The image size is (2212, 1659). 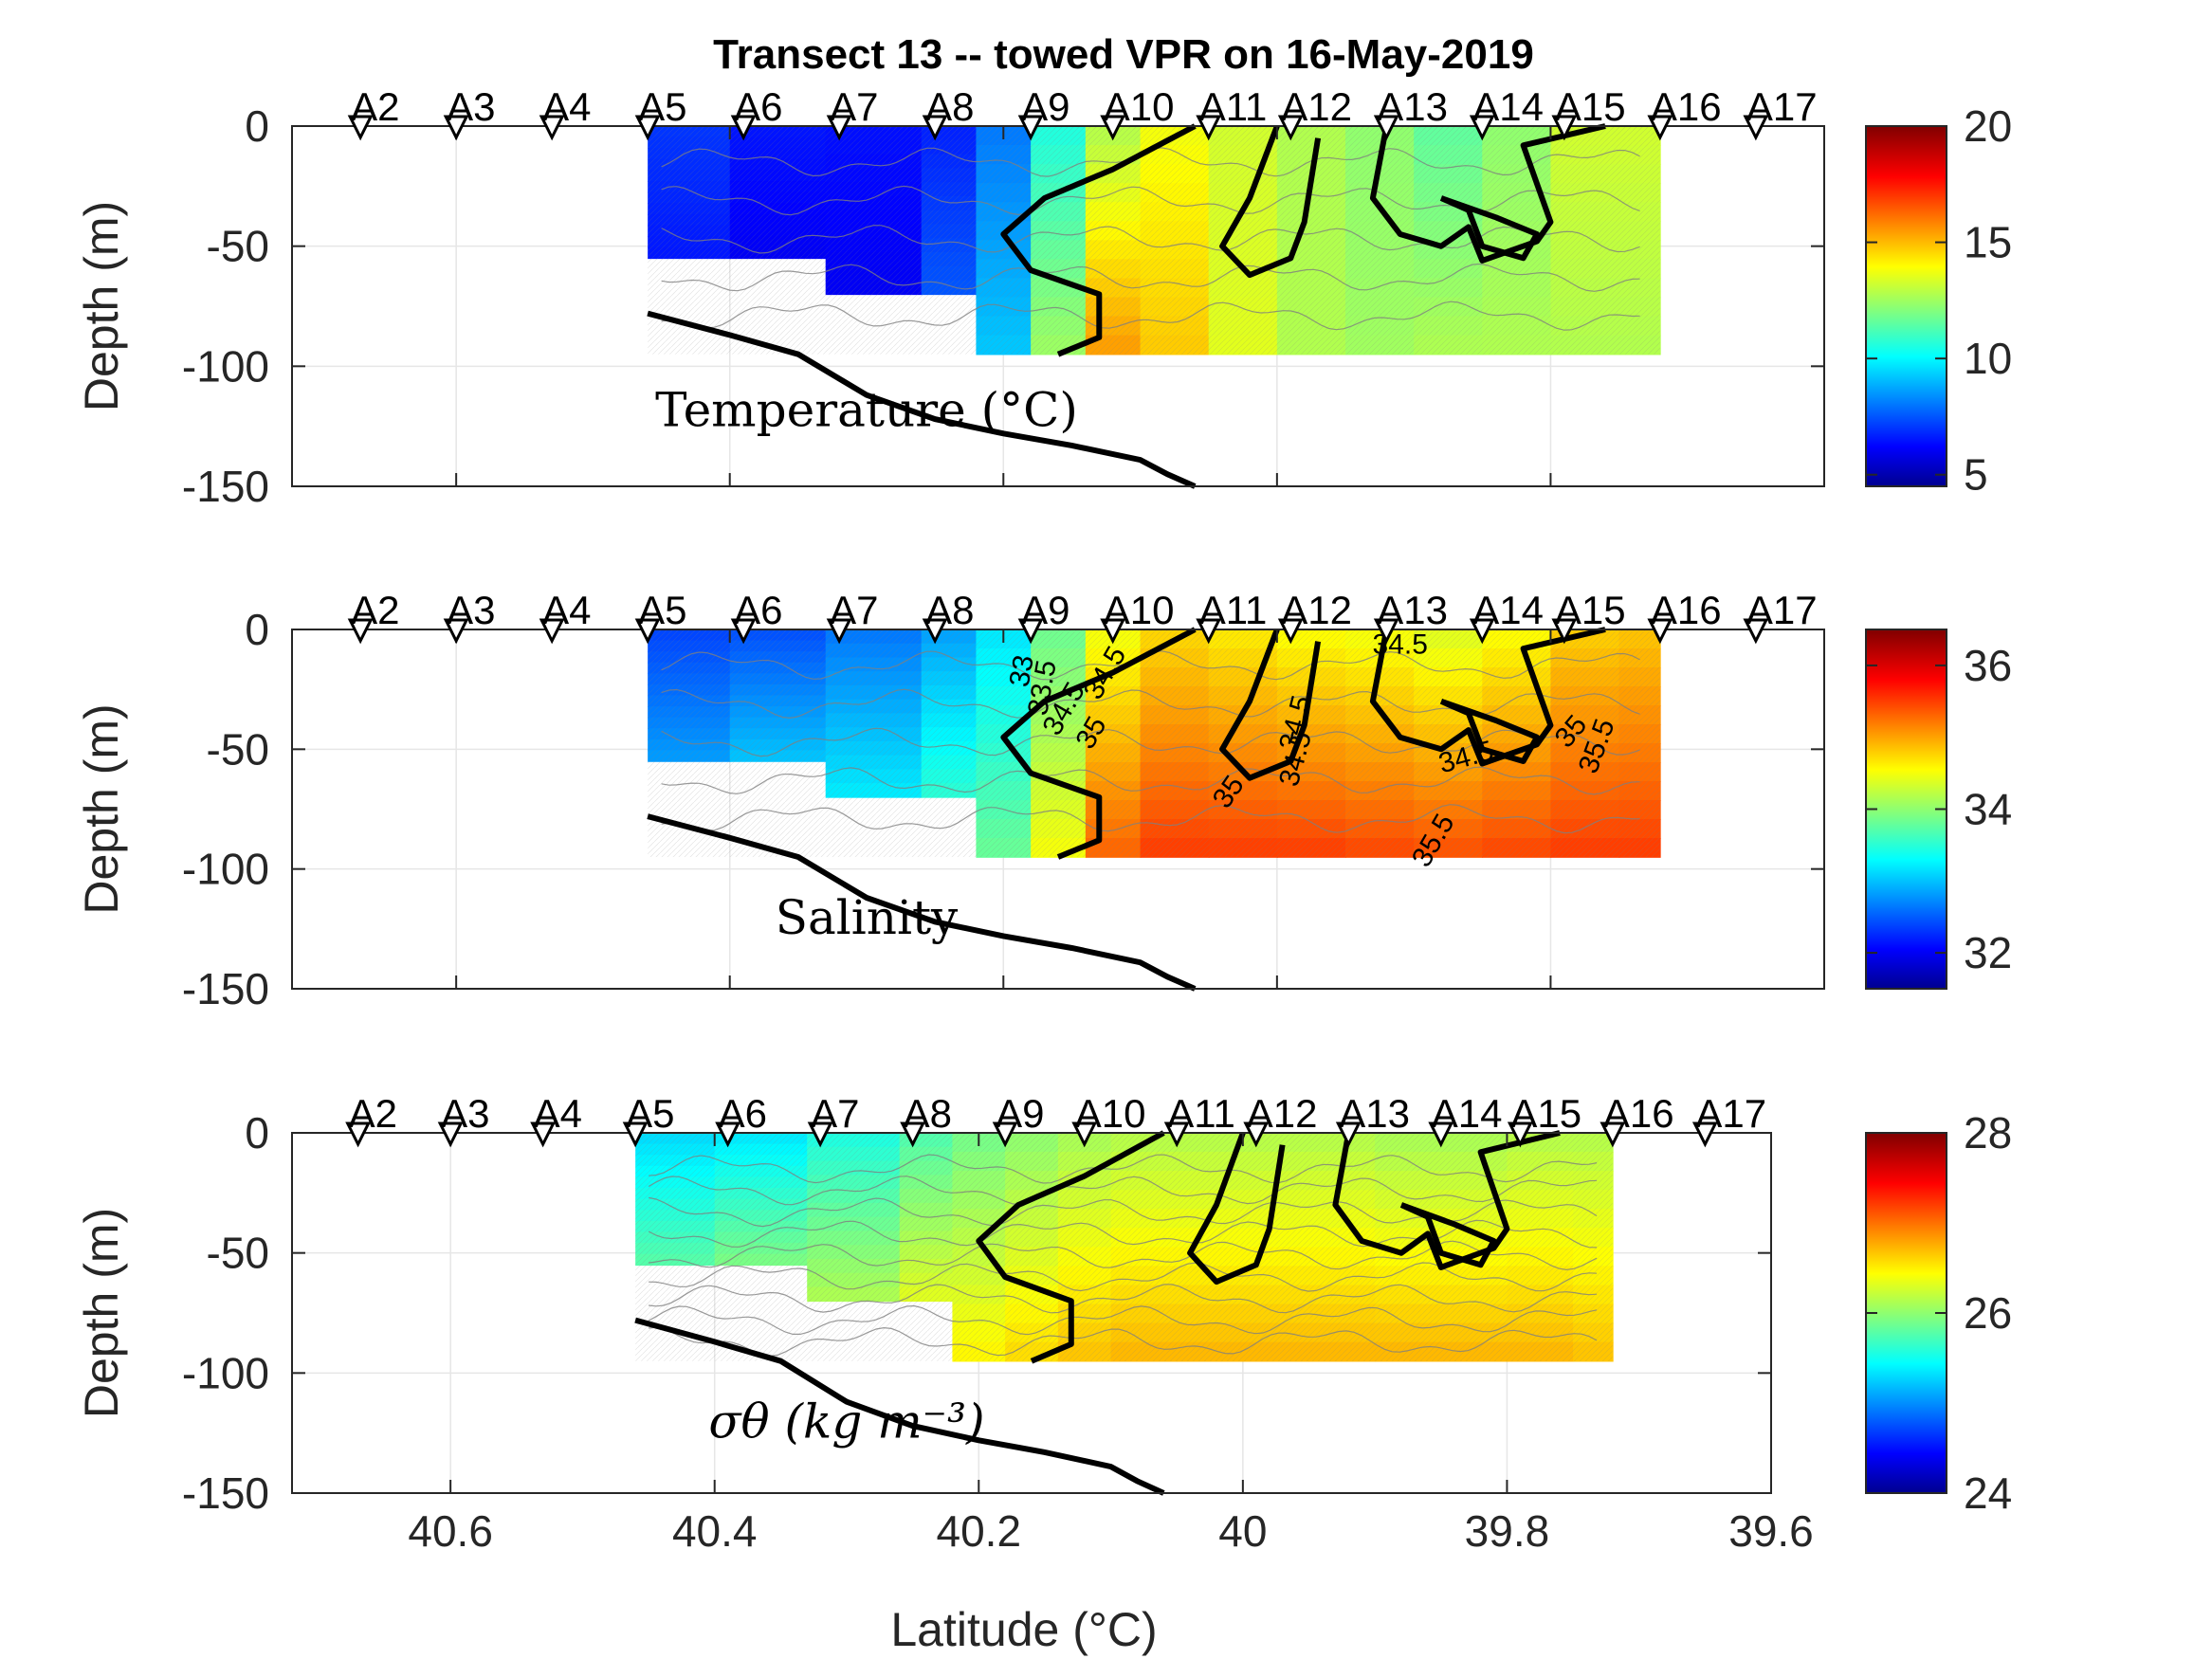 I want to click on station-label: A9, so click(x=1045, y=610).